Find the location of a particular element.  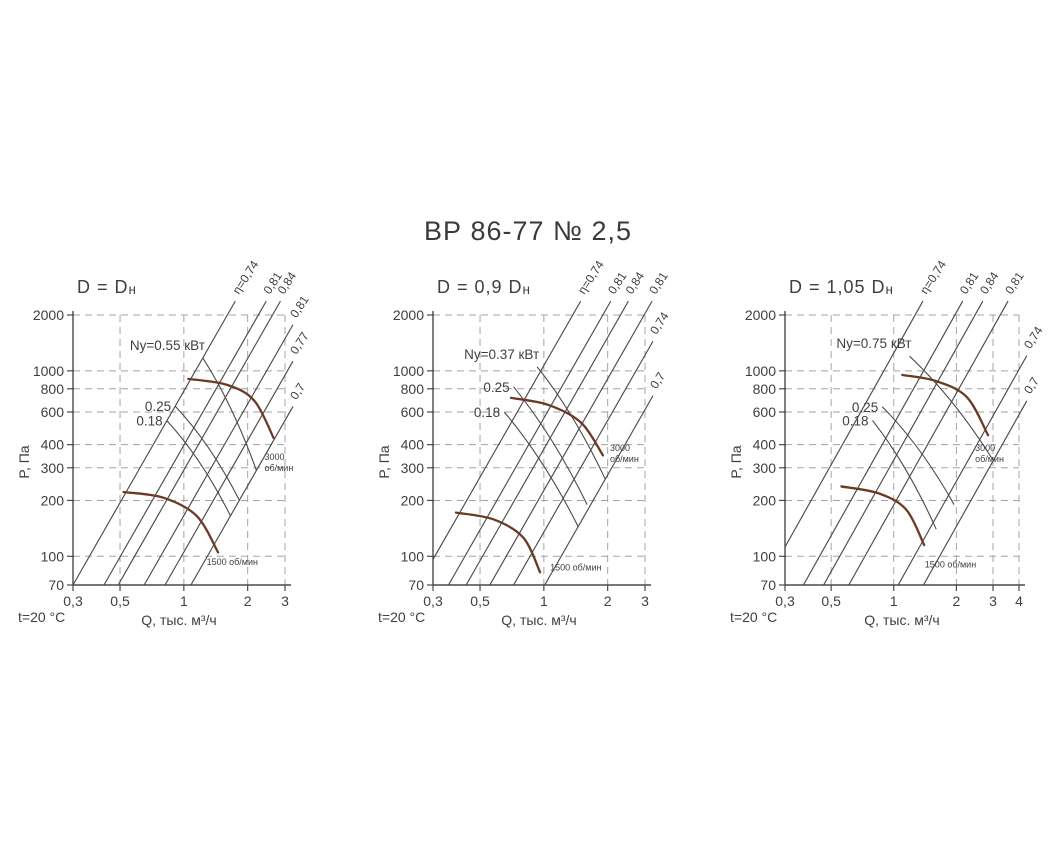

efficiency-line-label: 0,84 is located at coordinates (989, 282).